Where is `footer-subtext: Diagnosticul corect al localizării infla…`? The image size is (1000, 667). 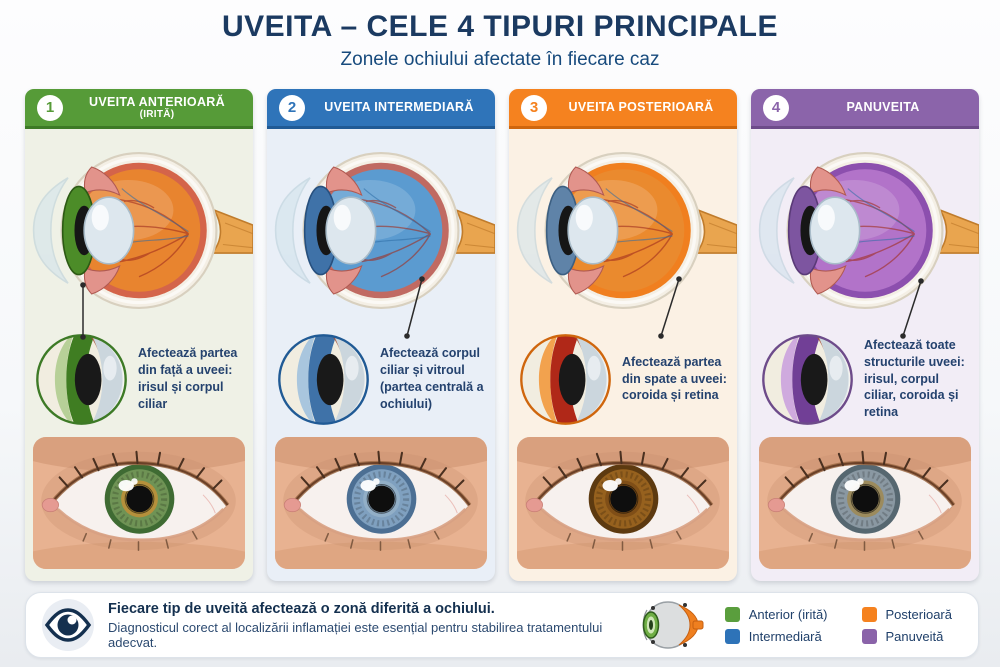
footer-subtext: Diagnosticul corect al localizării infla… is located at coordinates (355, 634).